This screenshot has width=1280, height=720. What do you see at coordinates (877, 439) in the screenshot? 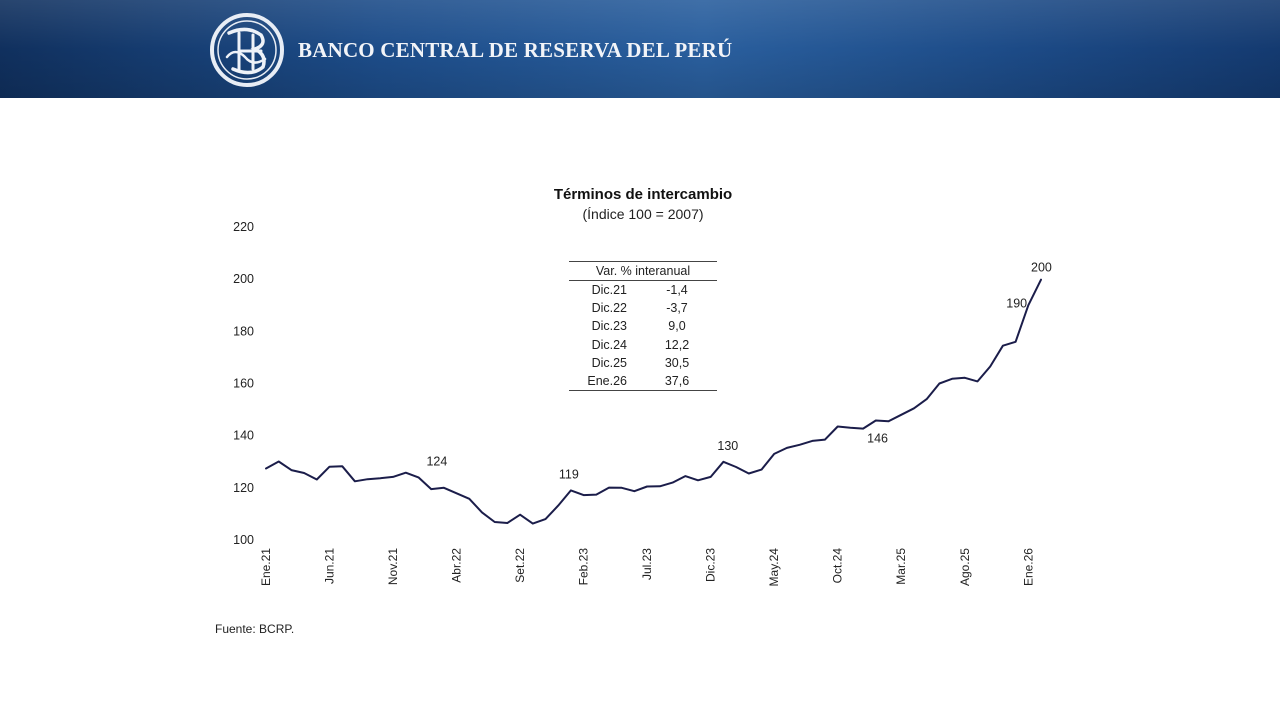
I see `data-label: 146` at bounding box center [877, 439].